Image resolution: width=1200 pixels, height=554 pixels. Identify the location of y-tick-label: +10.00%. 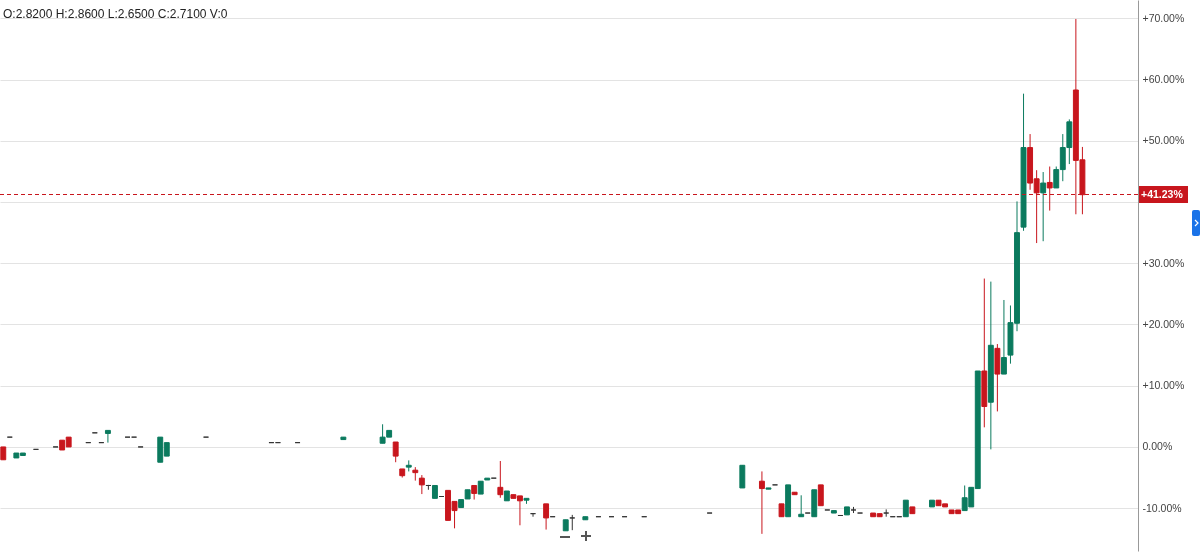
(1163, 385).